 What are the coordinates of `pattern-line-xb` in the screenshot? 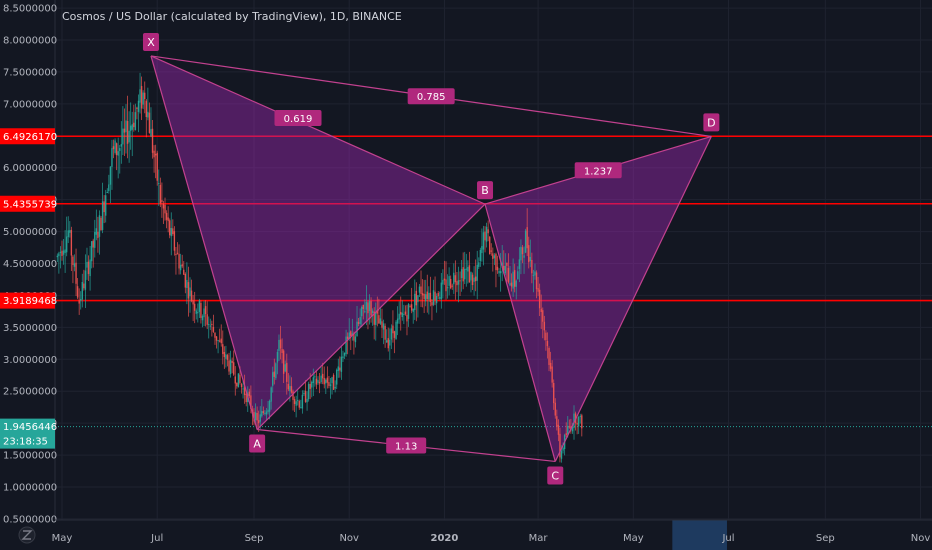 It's located at (318, 130).